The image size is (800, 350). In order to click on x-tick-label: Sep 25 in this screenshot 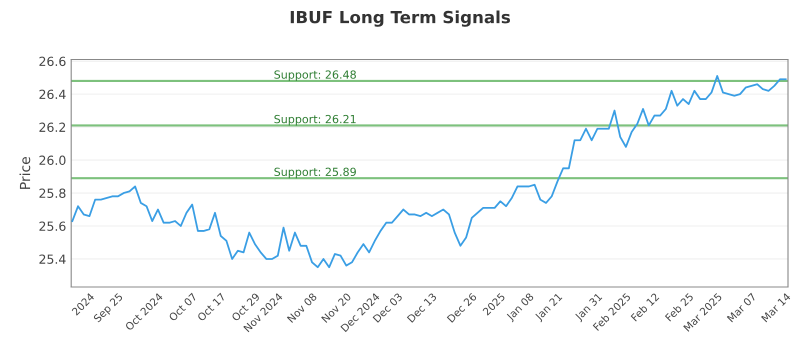, I will do `click(108, 308)`.